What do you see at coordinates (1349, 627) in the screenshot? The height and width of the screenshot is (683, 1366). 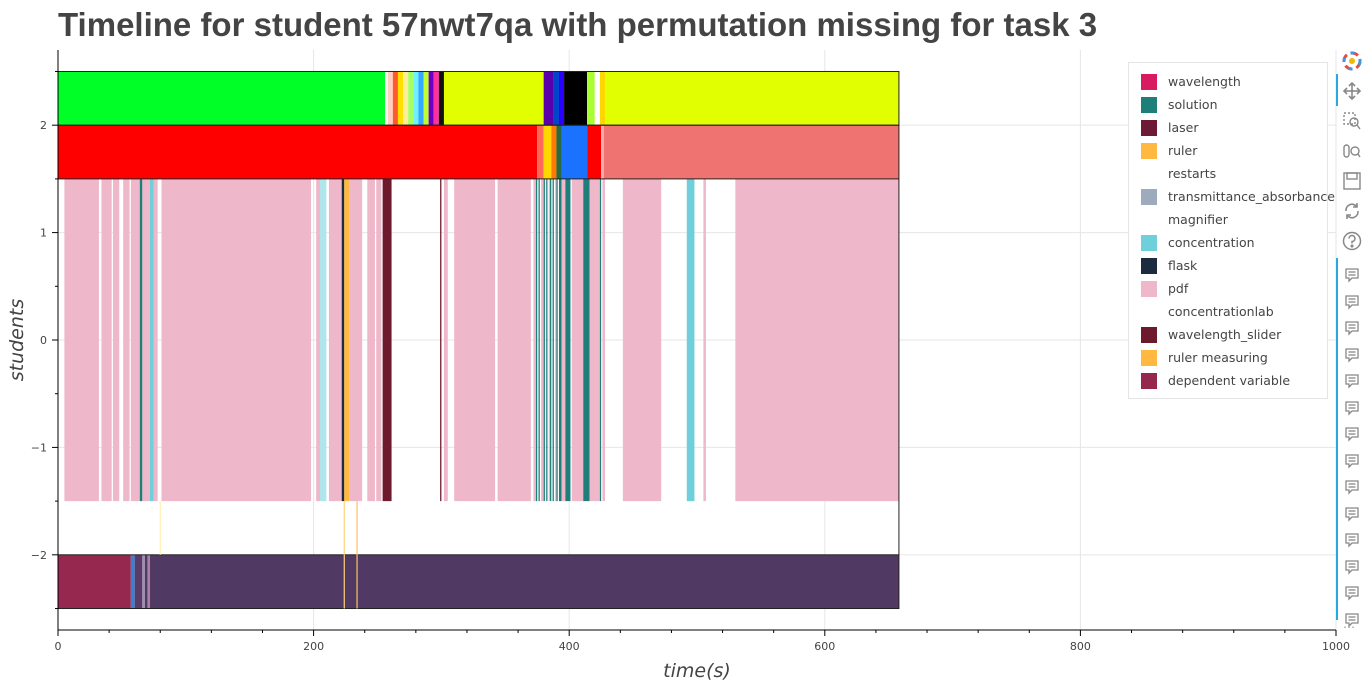 I see `more-tools-icon: ⋯` at bounding box center [1349, 627].